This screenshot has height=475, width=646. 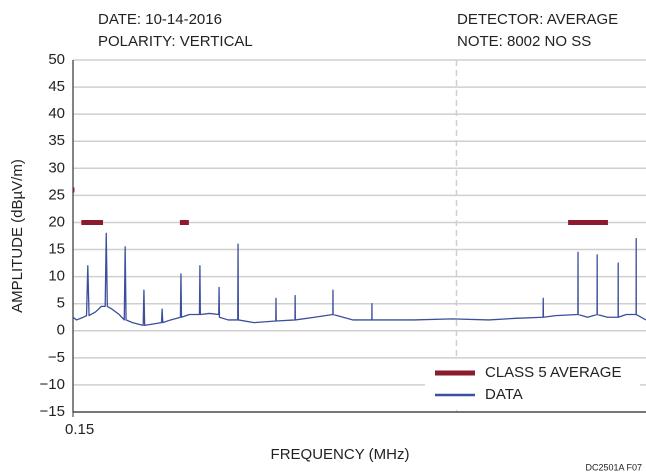 I want to click on x-tick-label: 0.15, so click(x=79, y=429).